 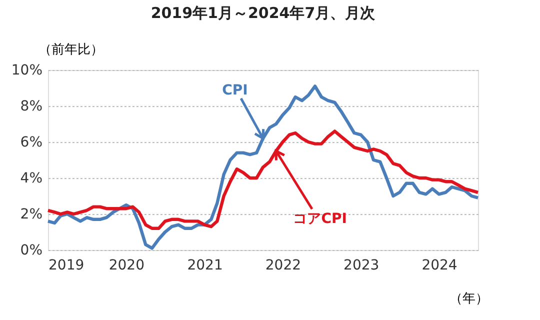 I want to click on x-tick-label: 2024, so click(x=440, y=266).